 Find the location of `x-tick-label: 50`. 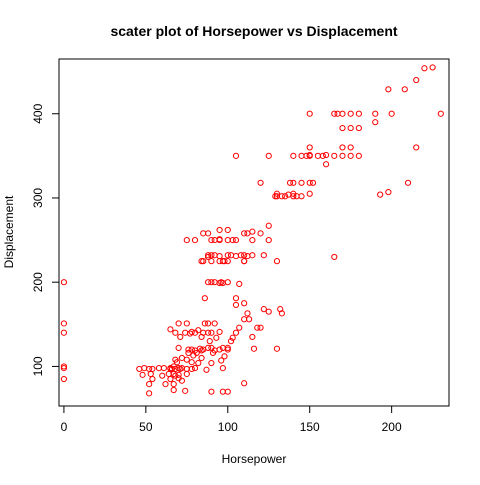

x-tick-label: 50 is located at coordinates (146, 427).